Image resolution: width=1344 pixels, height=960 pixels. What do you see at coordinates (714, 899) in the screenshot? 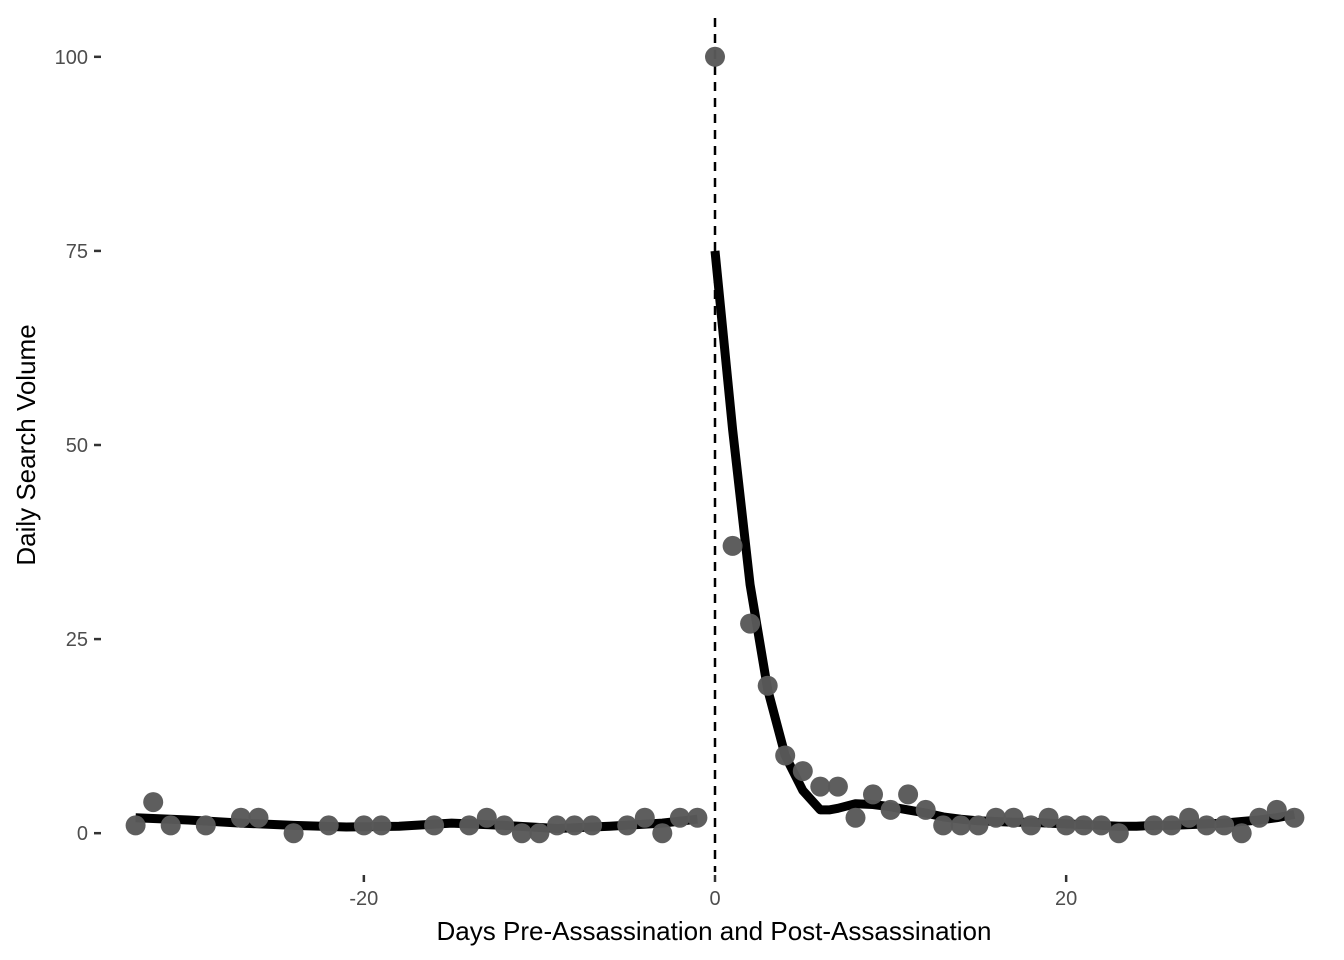
I see `x-tick-label: 0` at bounding box center [714, 899].